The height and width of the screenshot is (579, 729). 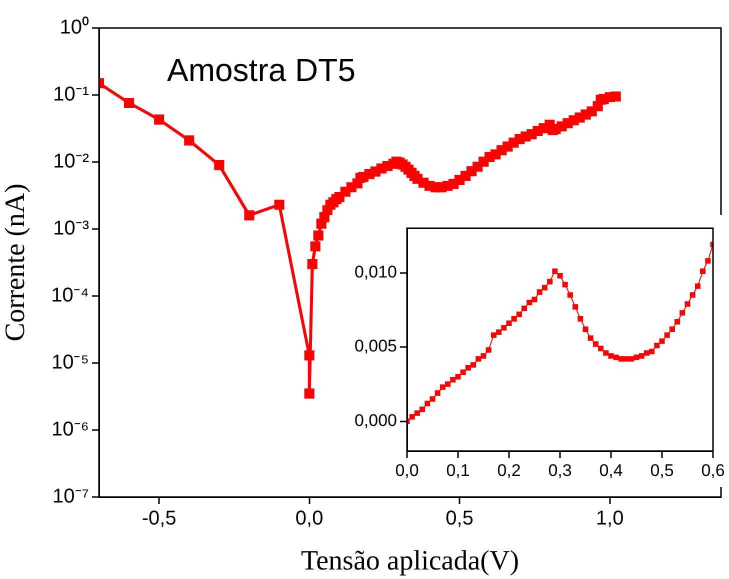 I want to click on x-tick-label: 0,3, so click(x=560, y=470).